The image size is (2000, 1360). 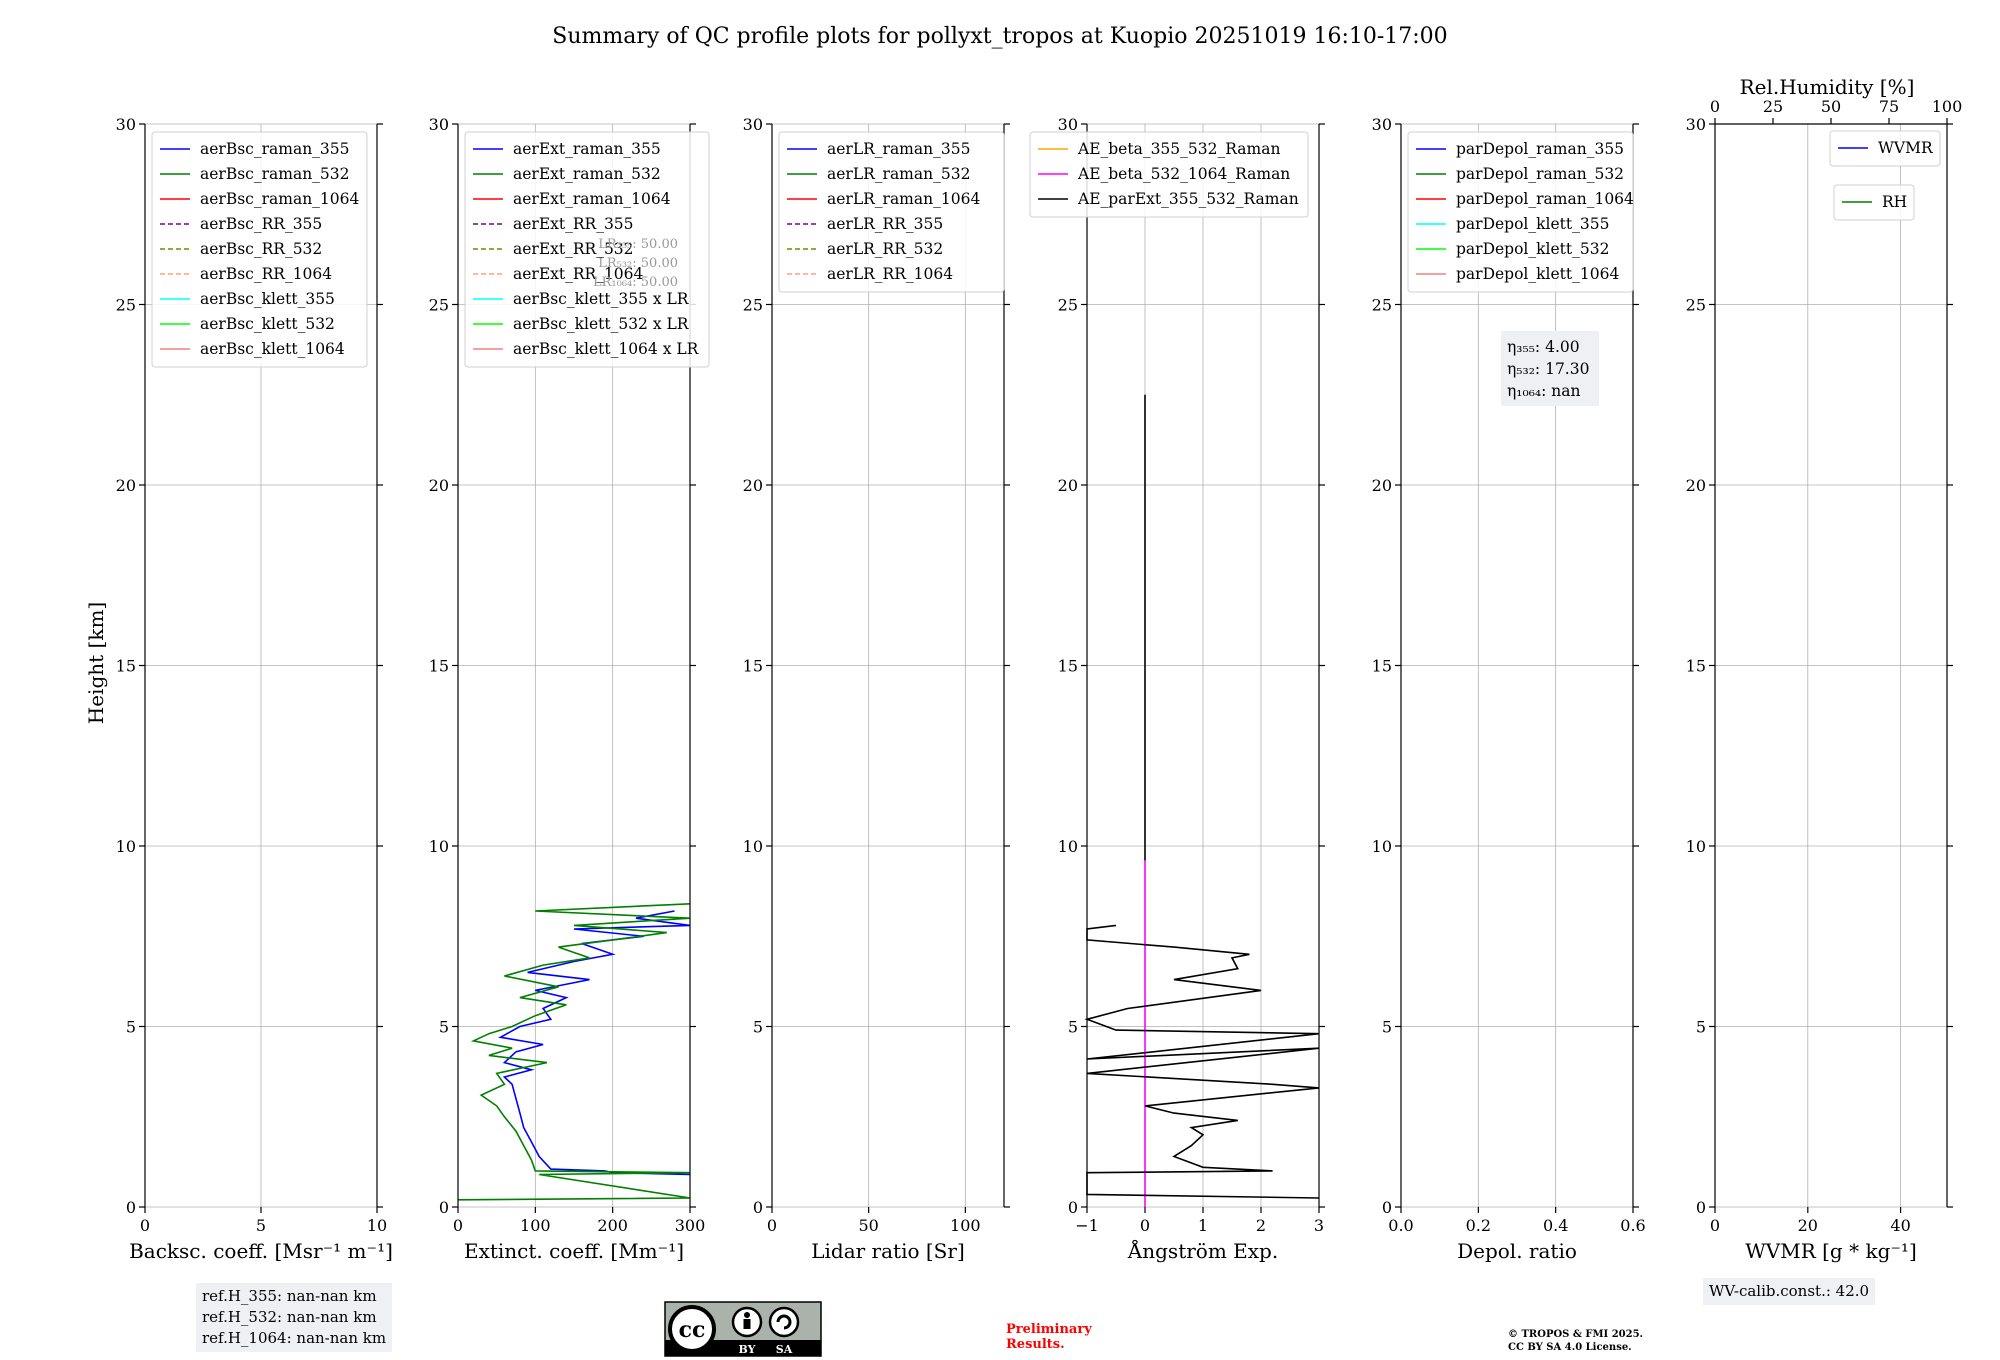 I want to click on top-x-tick-label: 75, so click(x=1889, y=106).